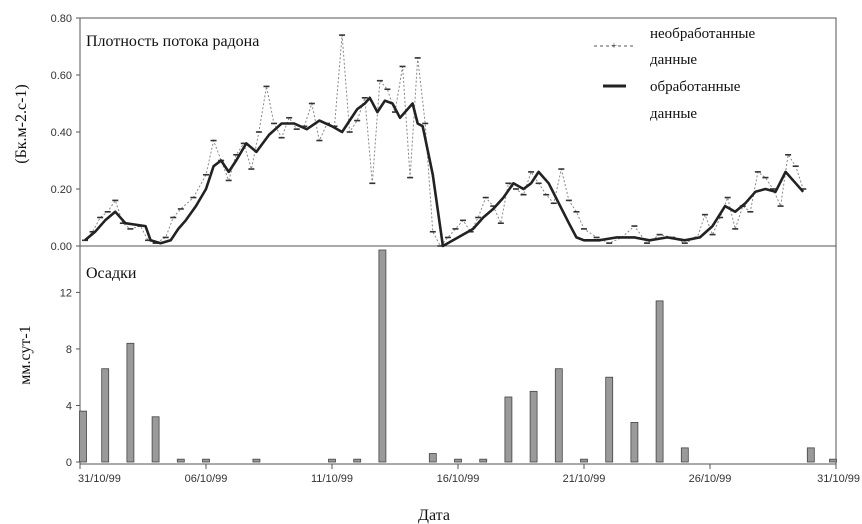 Image resolution: width=862 pixels, height=524 pixels. I want to click on top-y-tick-label: 0.60, so click(61, 76).